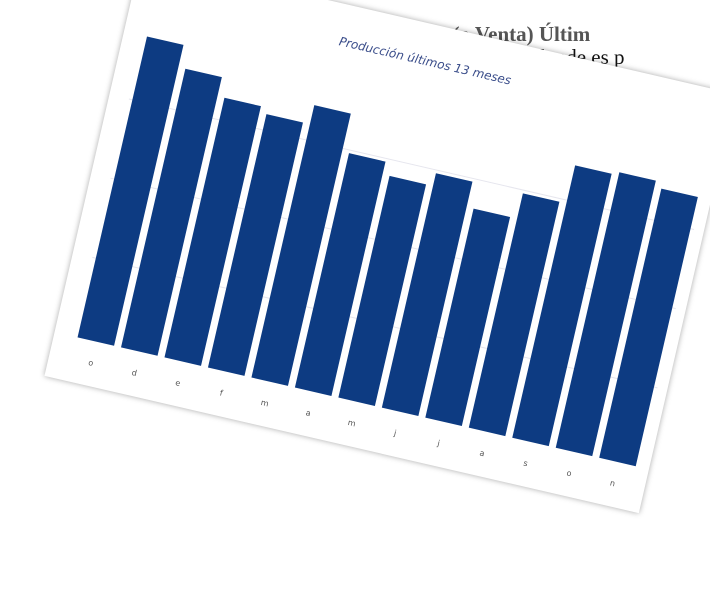  I want to click on x-tick-label: s, so click(526, 463).